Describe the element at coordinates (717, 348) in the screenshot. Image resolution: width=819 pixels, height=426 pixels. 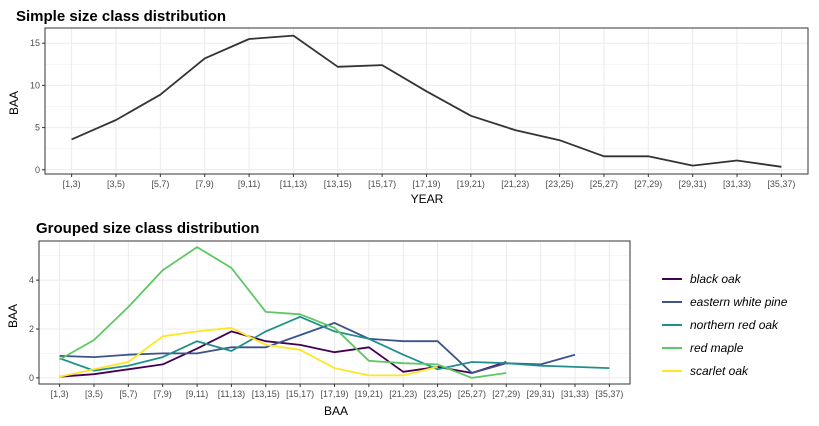
I see `legend-label: red maple` at that location.